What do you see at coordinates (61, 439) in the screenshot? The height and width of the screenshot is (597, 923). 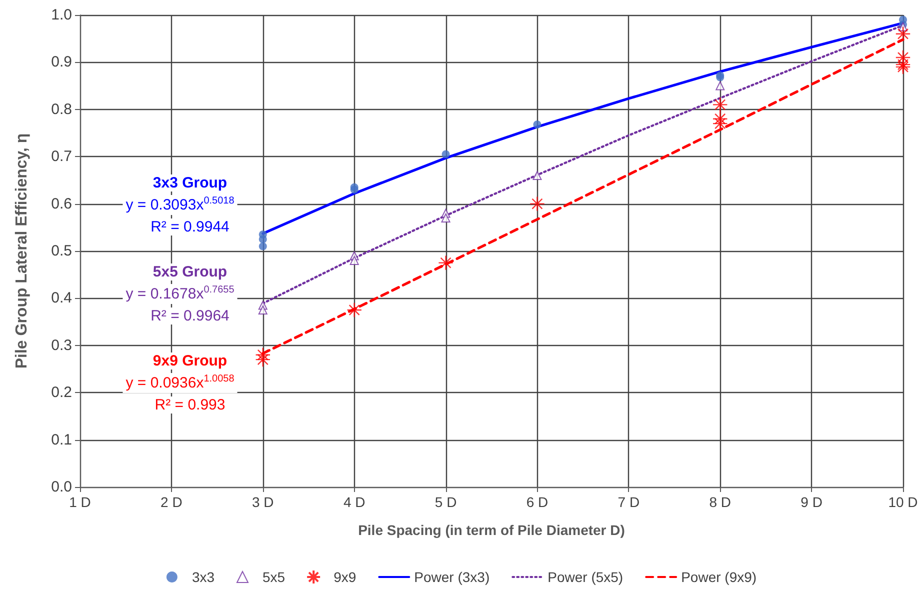 I see `y-tick-label: 0.1` at bounding box center [61, 439].